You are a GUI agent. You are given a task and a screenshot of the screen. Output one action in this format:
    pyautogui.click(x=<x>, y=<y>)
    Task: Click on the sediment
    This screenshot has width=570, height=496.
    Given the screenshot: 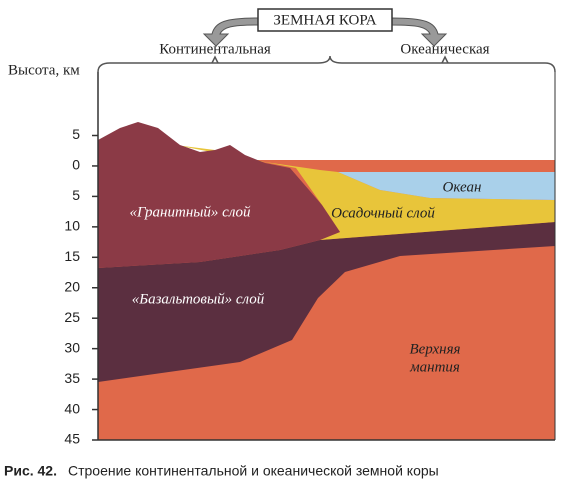 What is the action you would take?
    pyautogui.click(x=365, y=192)
    